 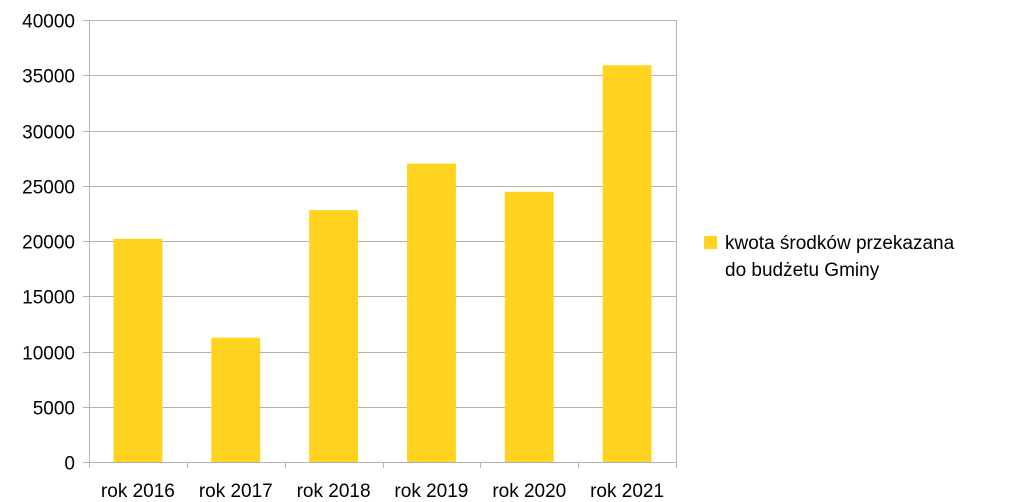 I want to click on x-tick-label-rok-2016: rok 2016, so click(x=138, y=491).